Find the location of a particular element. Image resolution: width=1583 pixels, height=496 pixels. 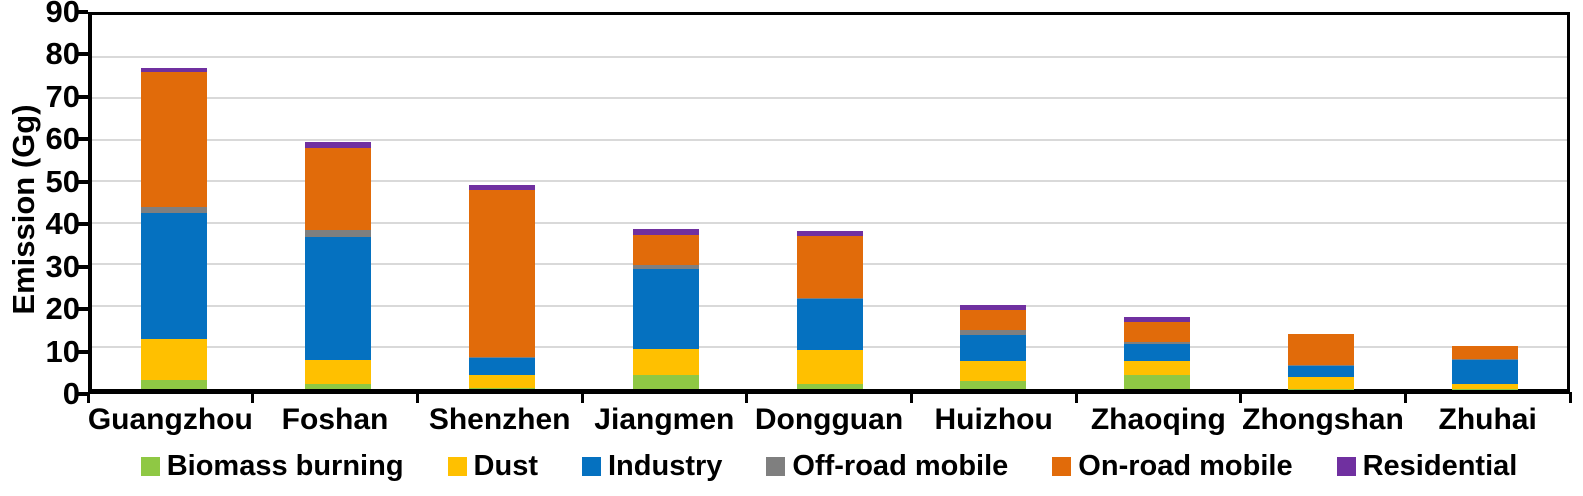

y-tick-label: 10 is located at coordinates (62, 351).